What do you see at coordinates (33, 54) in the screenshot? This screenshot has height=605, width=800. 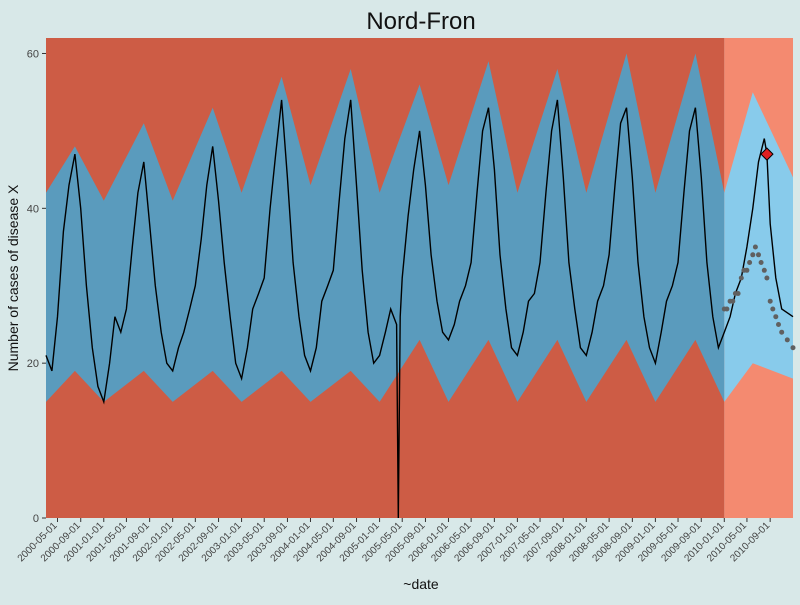 I see `y-tick-label: 60` at bounding box center [33, 54].